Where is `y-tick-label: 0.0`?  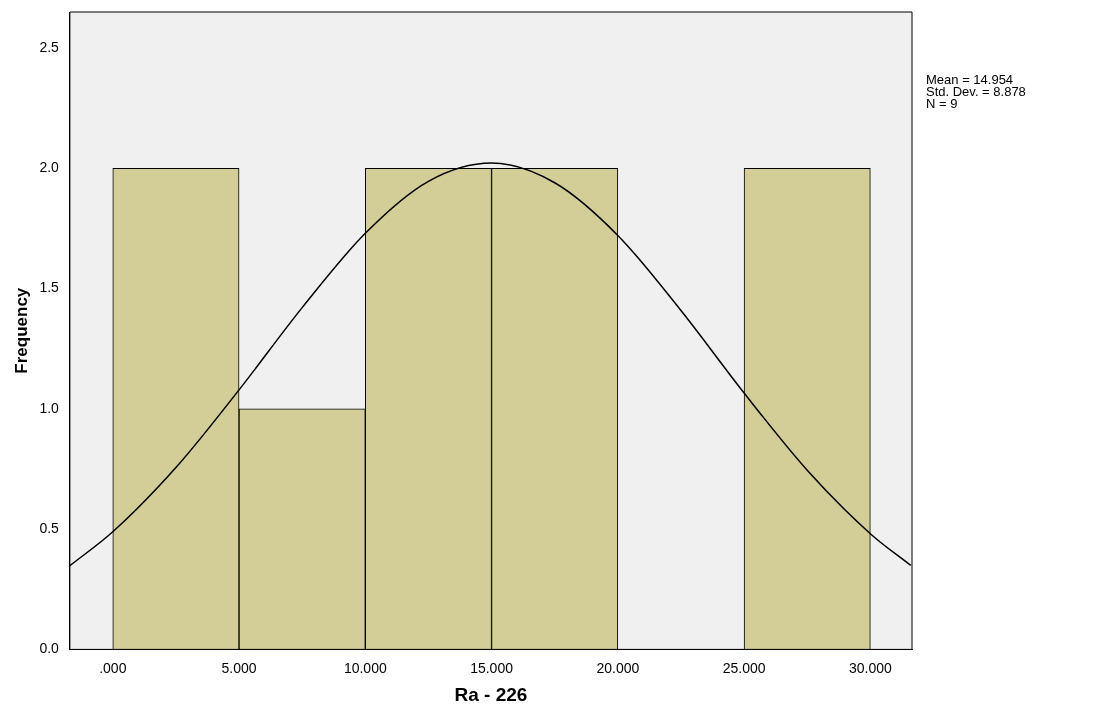 y-tick-label: 0.0 is located at coordinates (49, 648).